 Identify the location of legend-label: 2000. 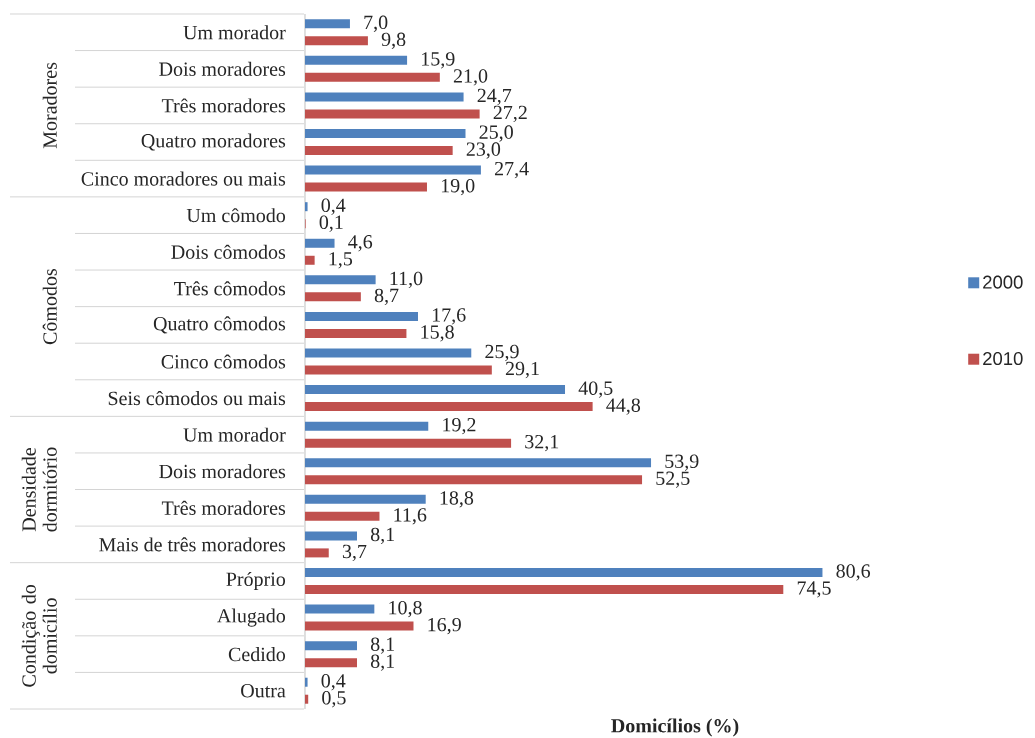
(1003, 282).